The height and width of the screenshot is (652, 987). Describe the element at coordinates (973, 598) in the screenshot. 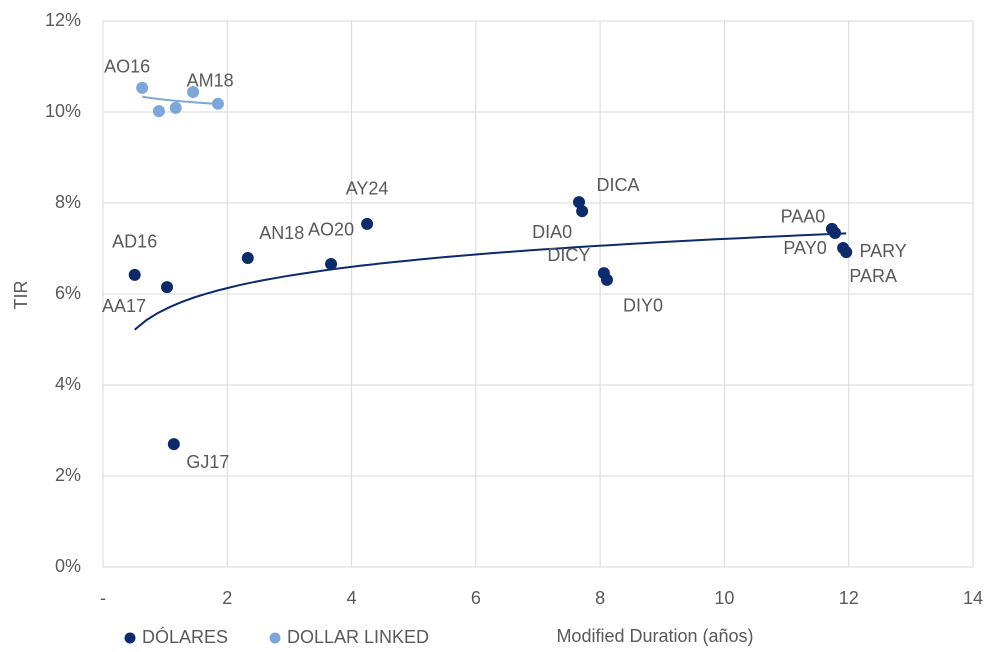

I see `x-tick-label: 14` at that location.